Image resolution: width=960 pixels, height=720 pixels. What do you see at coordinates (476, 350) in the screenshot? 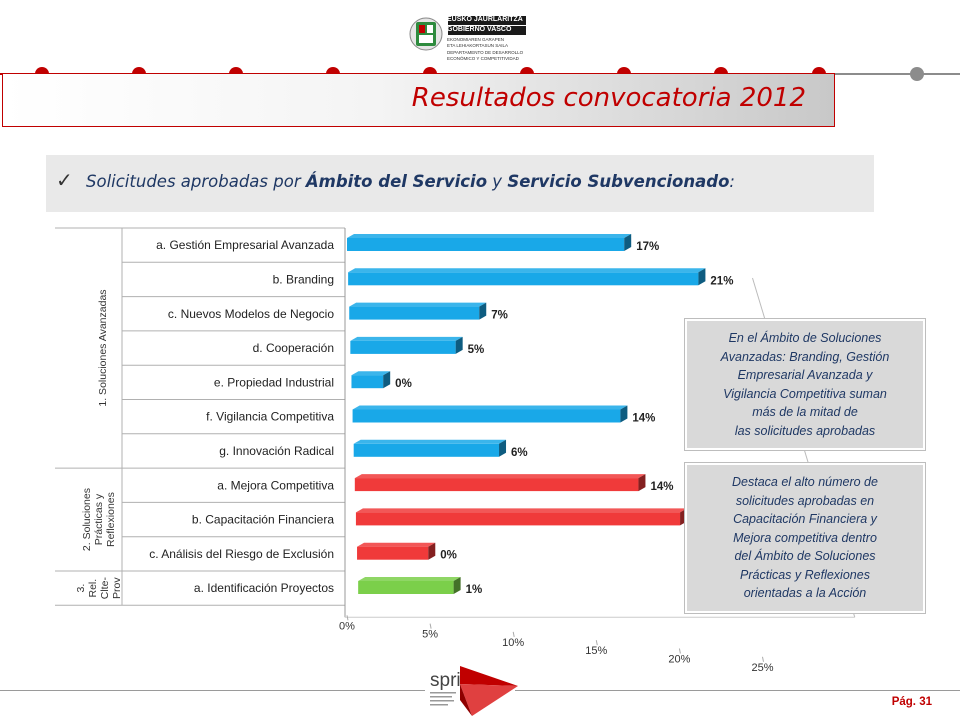
I see `data-label: 5%` at bounding box center [476, 350].